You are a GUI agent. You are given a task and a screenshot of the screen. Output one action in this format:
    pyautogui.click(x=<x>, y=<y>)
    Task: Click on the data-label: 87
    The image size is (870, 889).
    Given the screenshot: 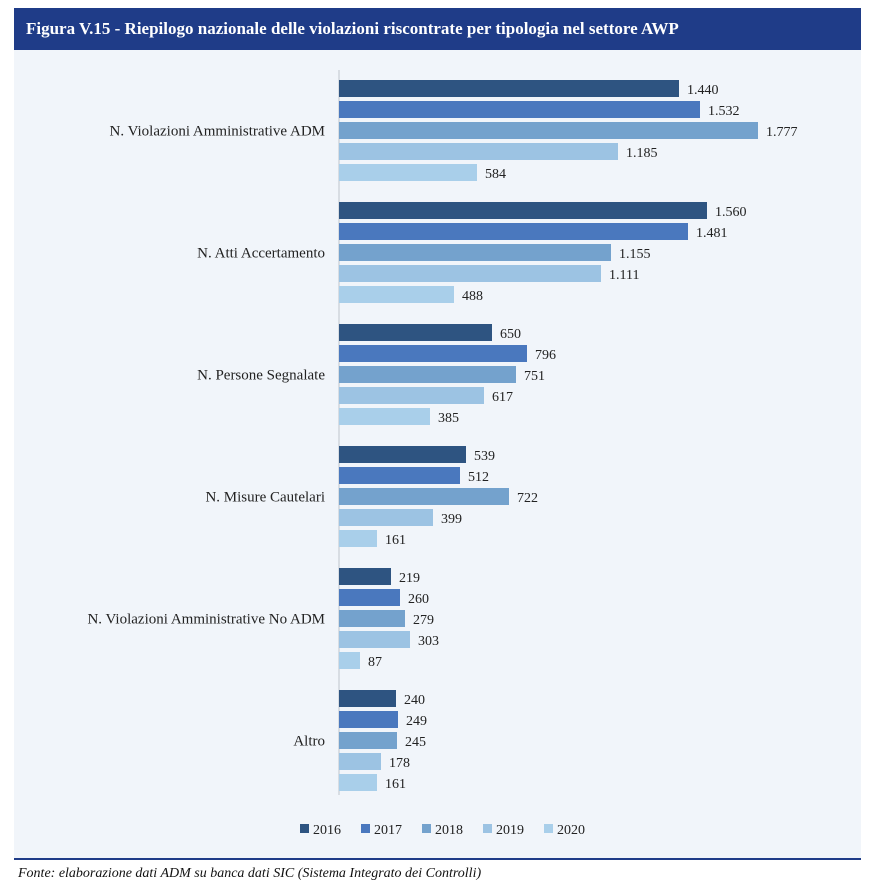 What is the action you would take?
    pyautogui.click(x=375, y=662)
    